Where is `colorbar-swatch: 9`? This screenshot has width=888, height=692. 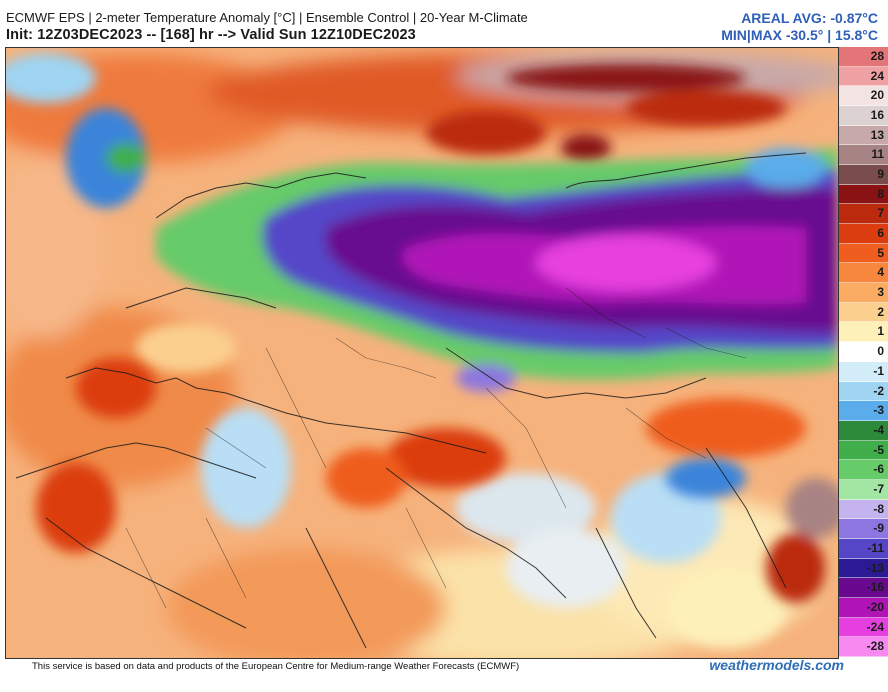 colorbar-swatch: 9 is located at coordinates (863, 175).